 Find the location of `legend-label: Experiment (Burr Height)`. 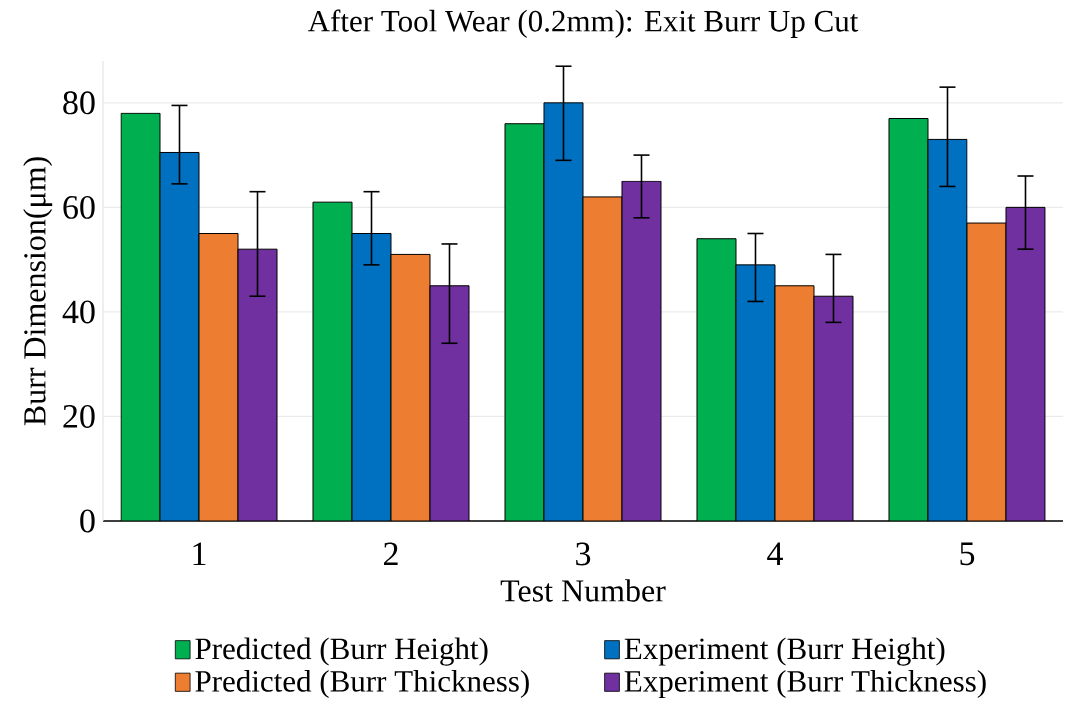

legend-label: Experiment (Burr Height) is located at coordinates (784, 651).